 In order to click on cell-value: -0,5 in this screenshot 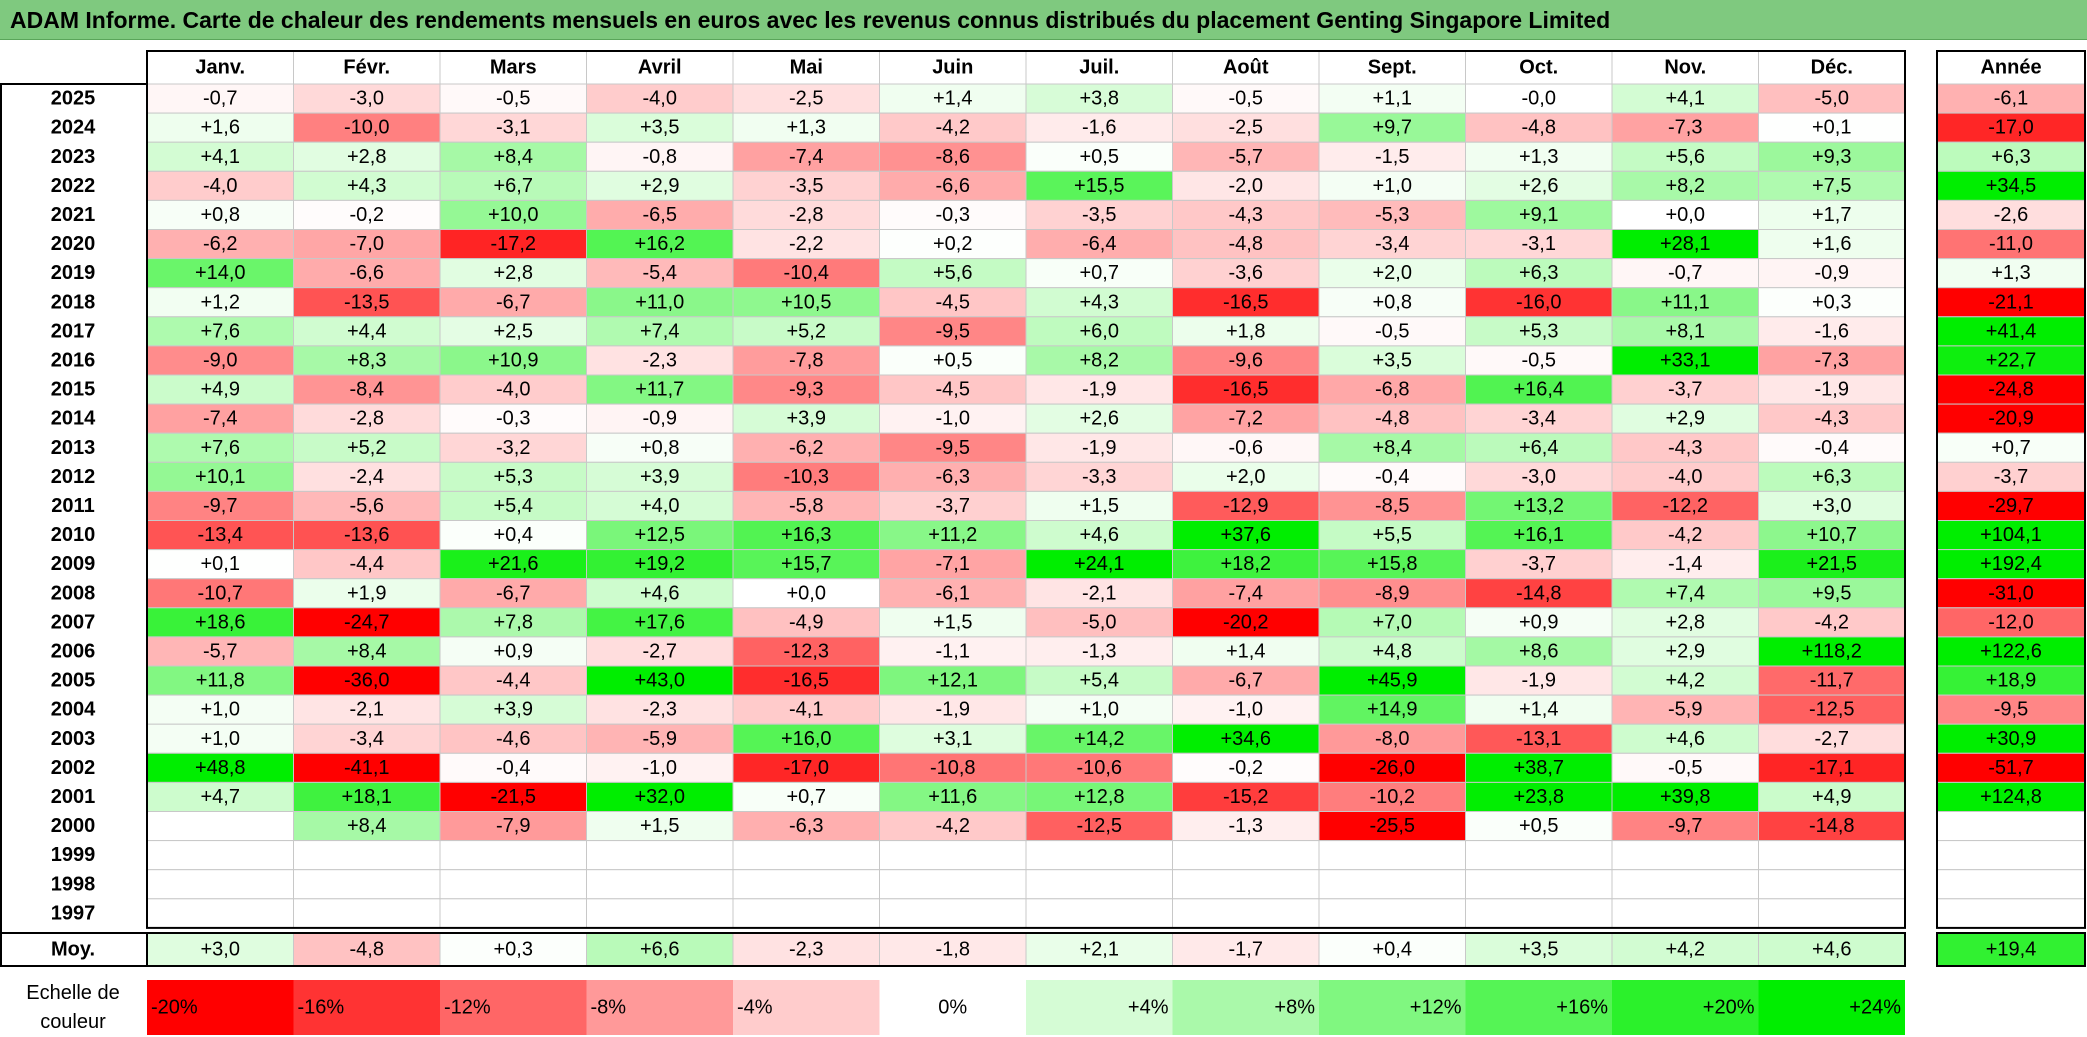, I will do `click(513, 99)`.